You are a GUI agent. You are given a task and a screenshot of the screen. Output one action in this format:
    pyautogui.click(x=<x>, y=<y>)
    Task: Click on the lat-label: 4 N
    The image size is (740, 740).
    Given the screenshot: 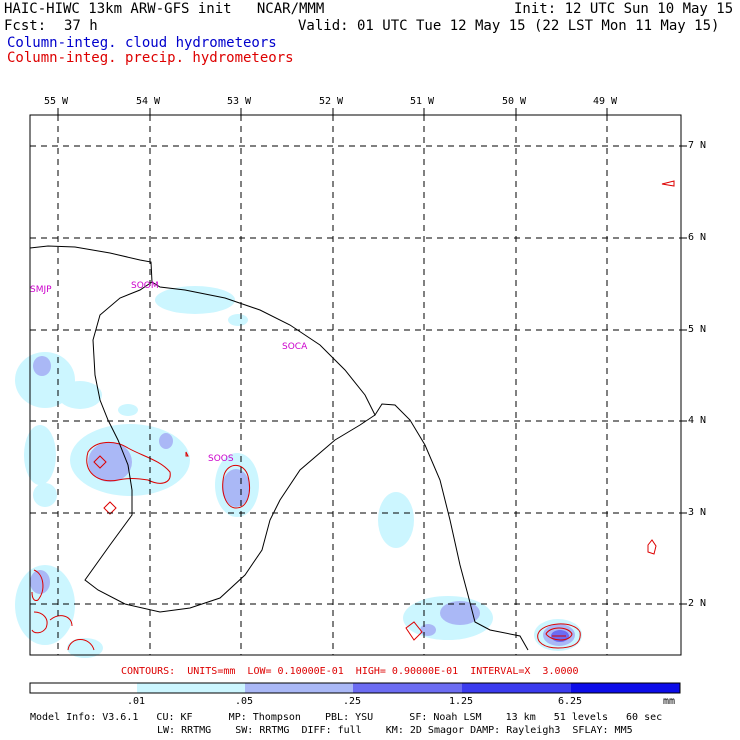 What is the action you would take?
    pyautogui.click(x=697, y=420)
    